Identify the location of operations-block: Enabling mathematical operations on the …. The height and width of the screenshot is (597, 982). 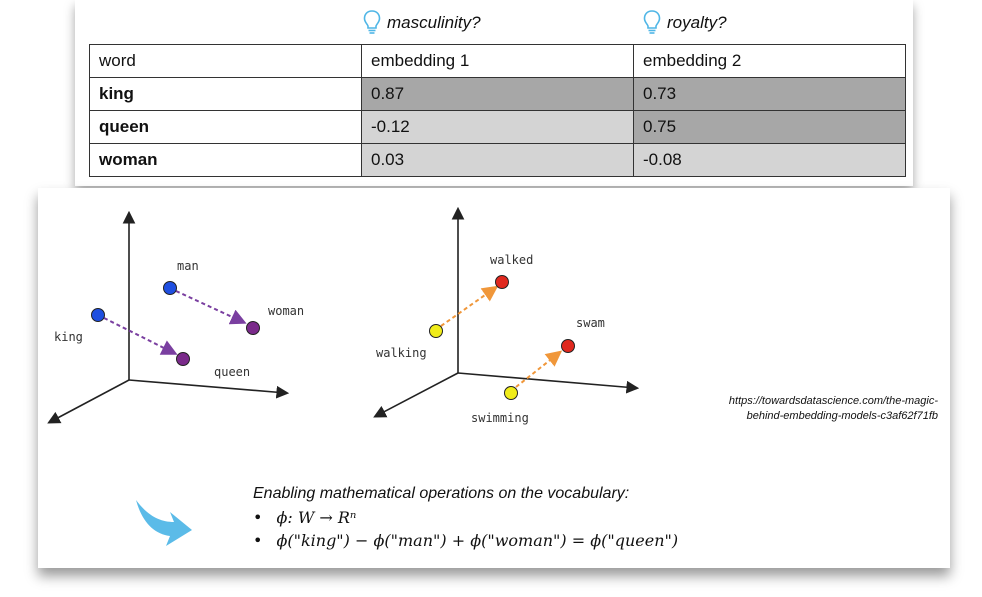
(533, 518).